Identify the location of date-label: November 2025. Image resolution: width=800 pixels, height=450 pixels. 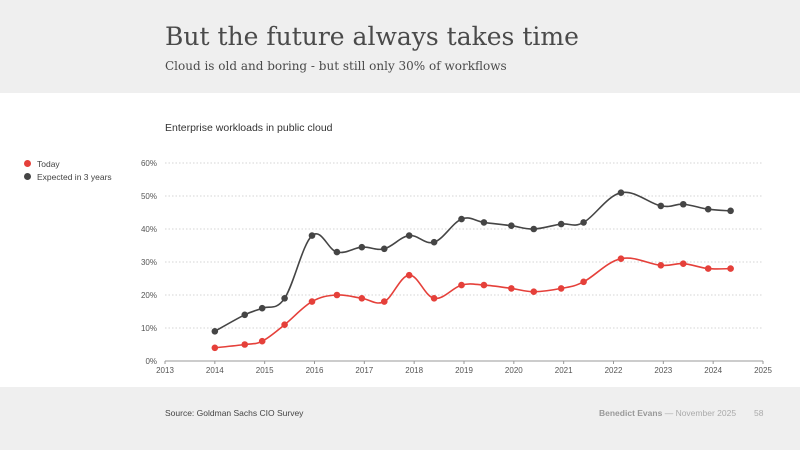
(706, 413).